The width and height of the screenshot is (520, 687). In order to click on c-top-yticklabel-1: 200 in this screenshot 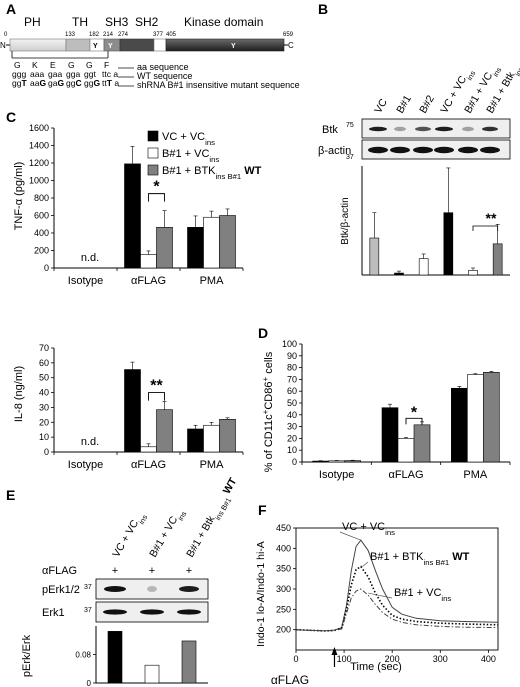, I will do `click(41, 251)`.